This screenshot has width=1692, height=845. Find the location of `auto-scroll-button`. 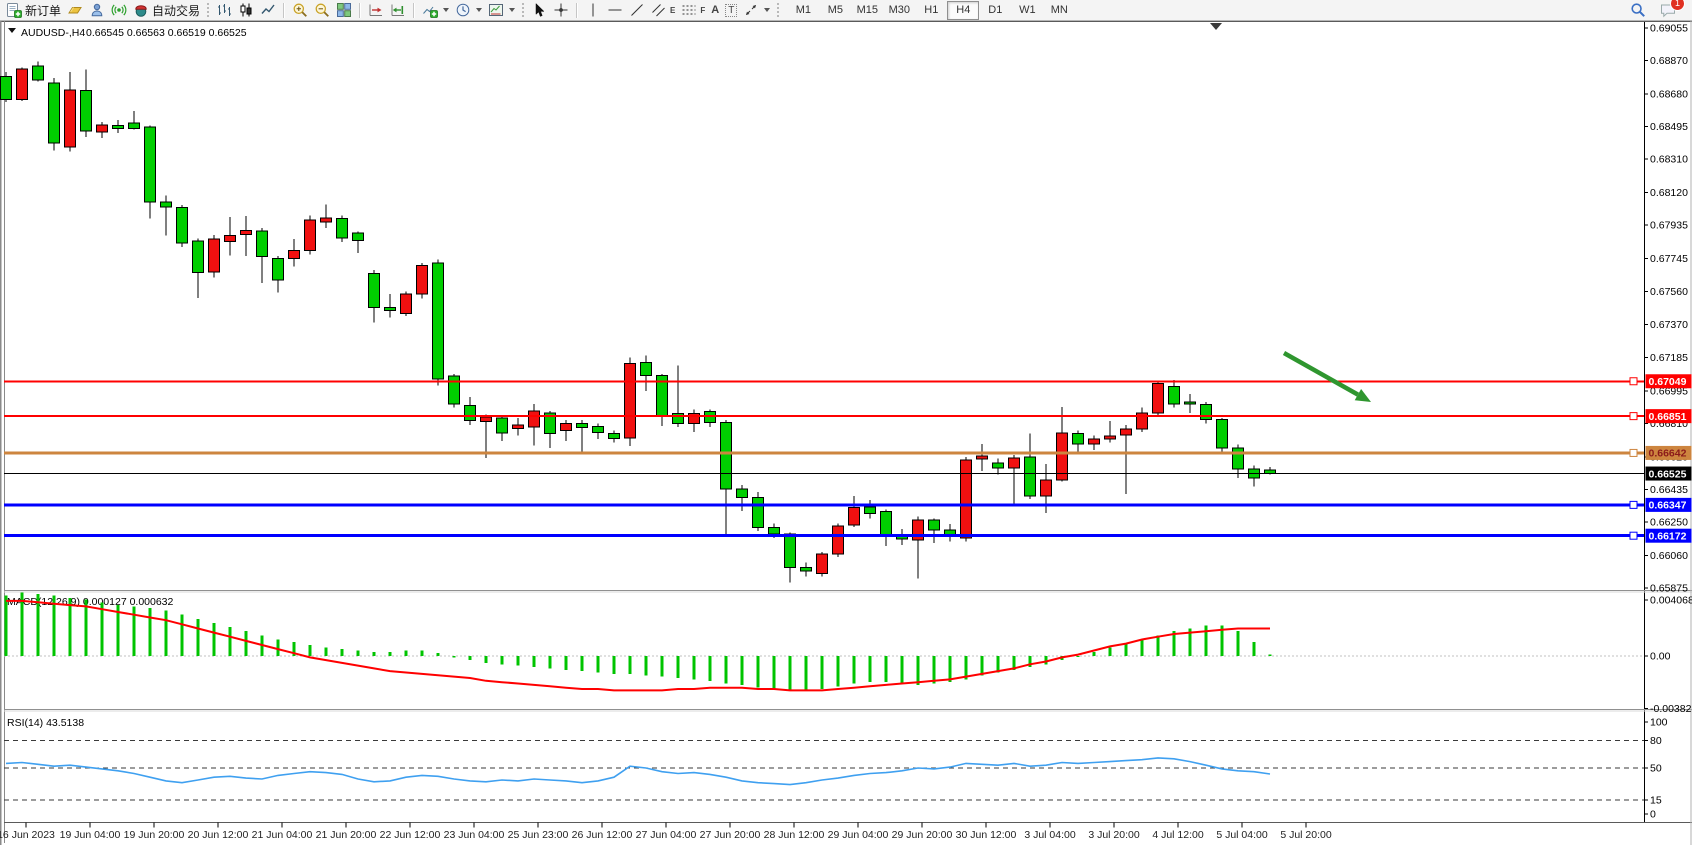

auto-scroll-button is located at coordinates (376, 10).